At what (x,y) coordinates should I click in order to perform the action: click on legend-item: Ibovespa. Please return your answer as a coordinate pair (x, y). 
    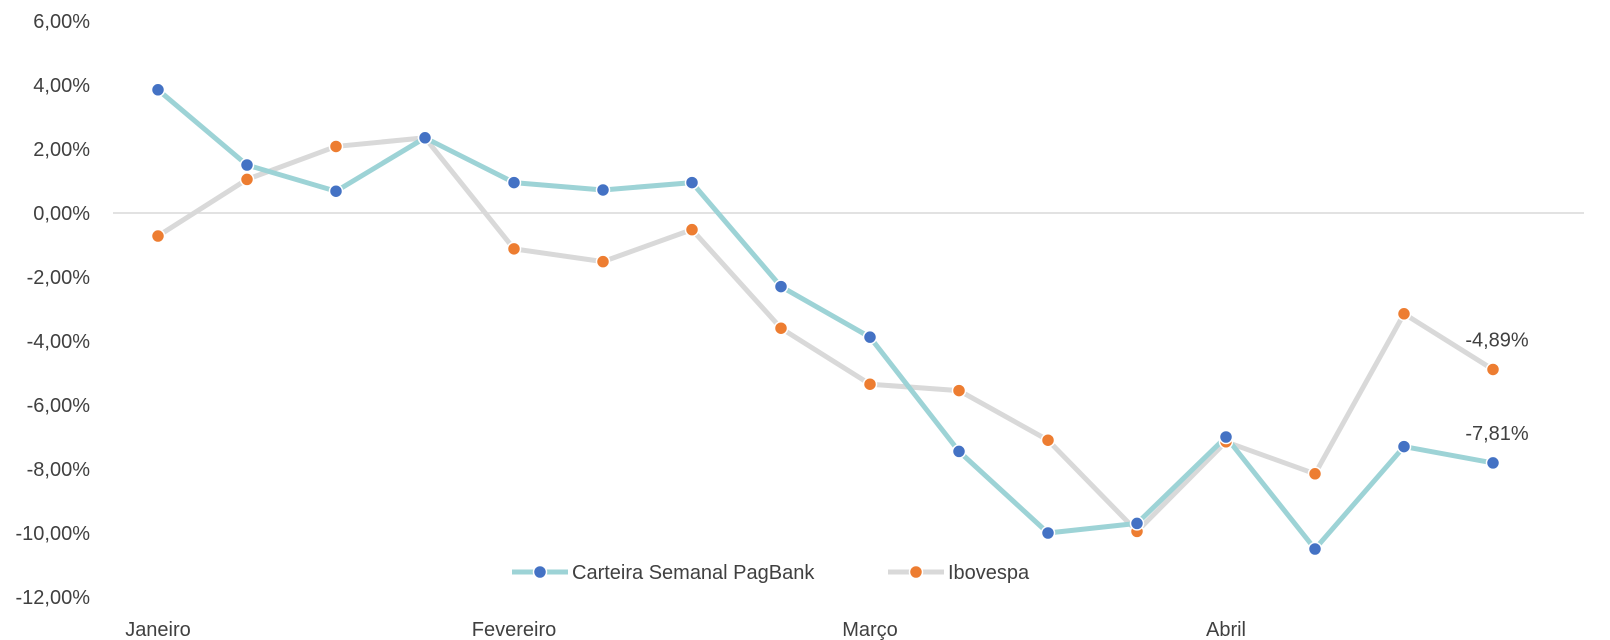
    Looking at the image, I should click on (959, 573).